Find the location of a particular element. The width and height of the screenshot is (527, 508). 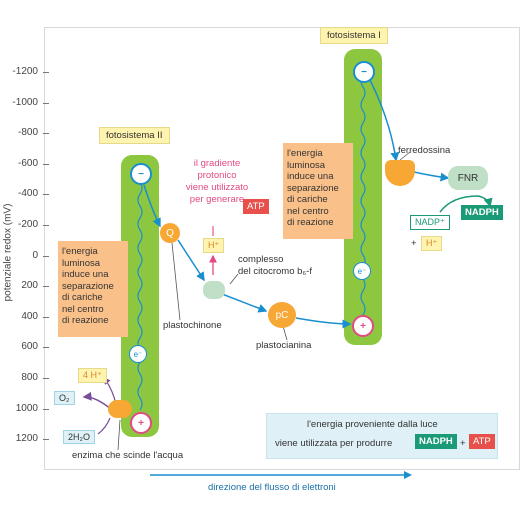

plastochinone-label: plastochinone is located at coordinates (192, 325).